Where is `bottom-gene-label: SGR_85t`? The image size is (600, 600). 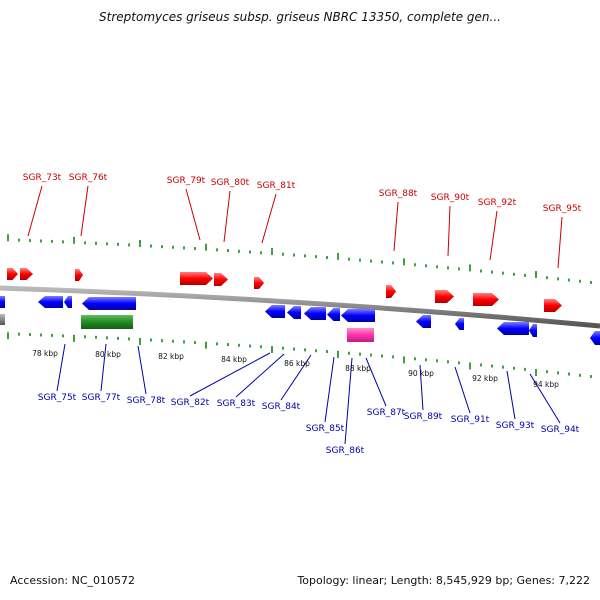 bottom-gene-label: SGR_85t is located at coordinates (325, 429).